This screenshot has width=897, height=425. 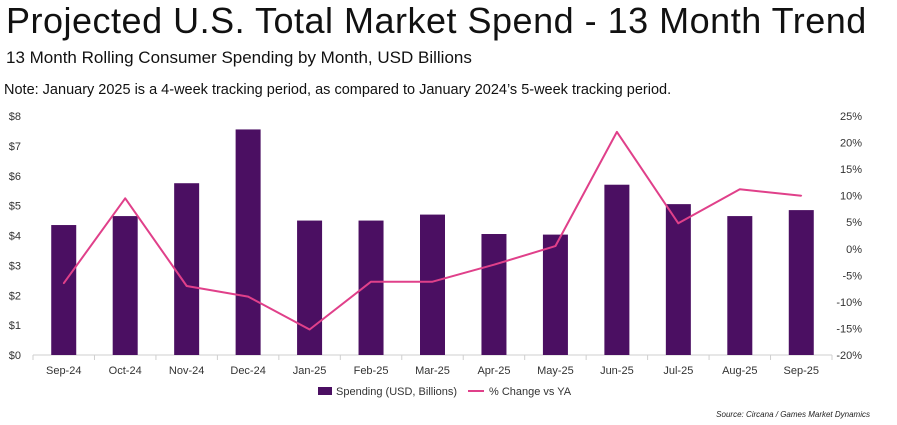 What do you see at coordinates (530, 392) in the screenshot?
I see `legend-label-pct-change: % Change vs YA` at bounding box center [530, 392].